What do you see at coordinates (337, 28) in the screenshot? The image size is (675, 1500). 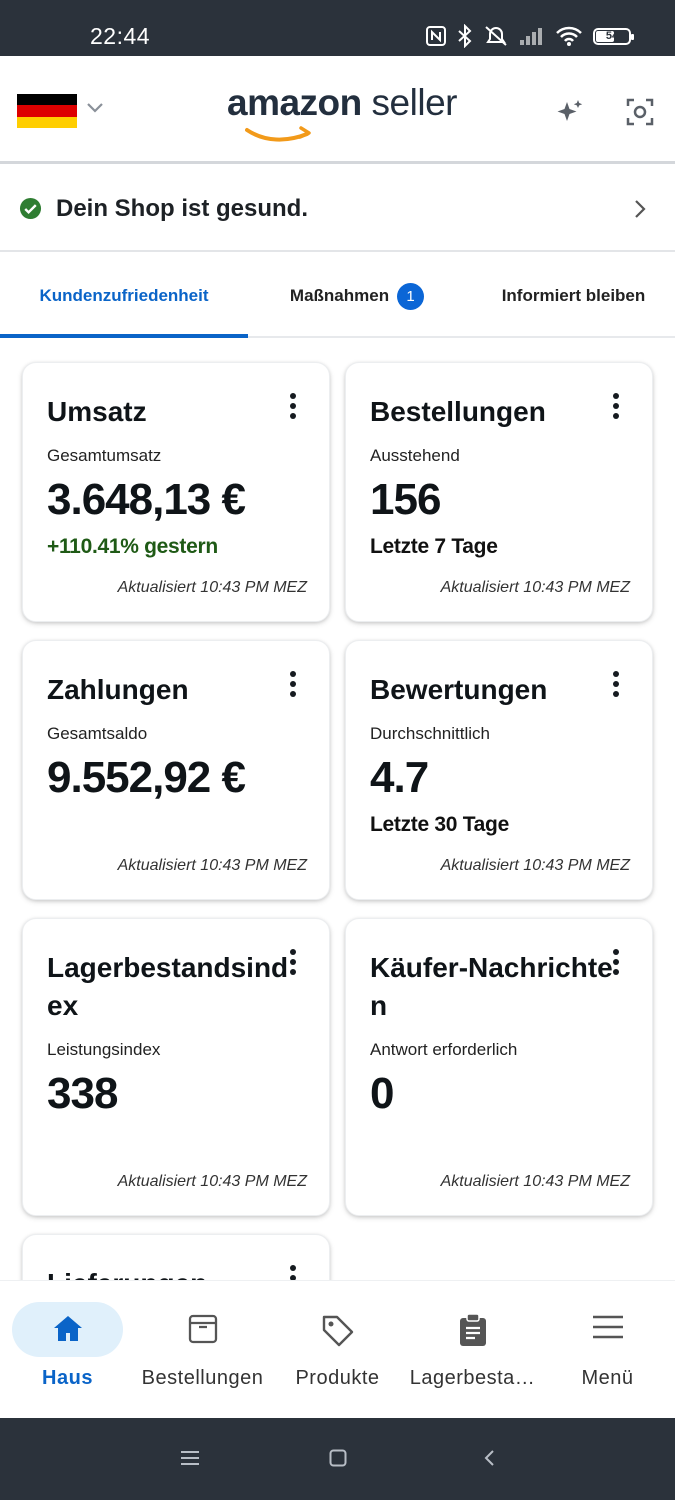 I see `status-bar: 22:44 54` at bounding box center [337, 28].